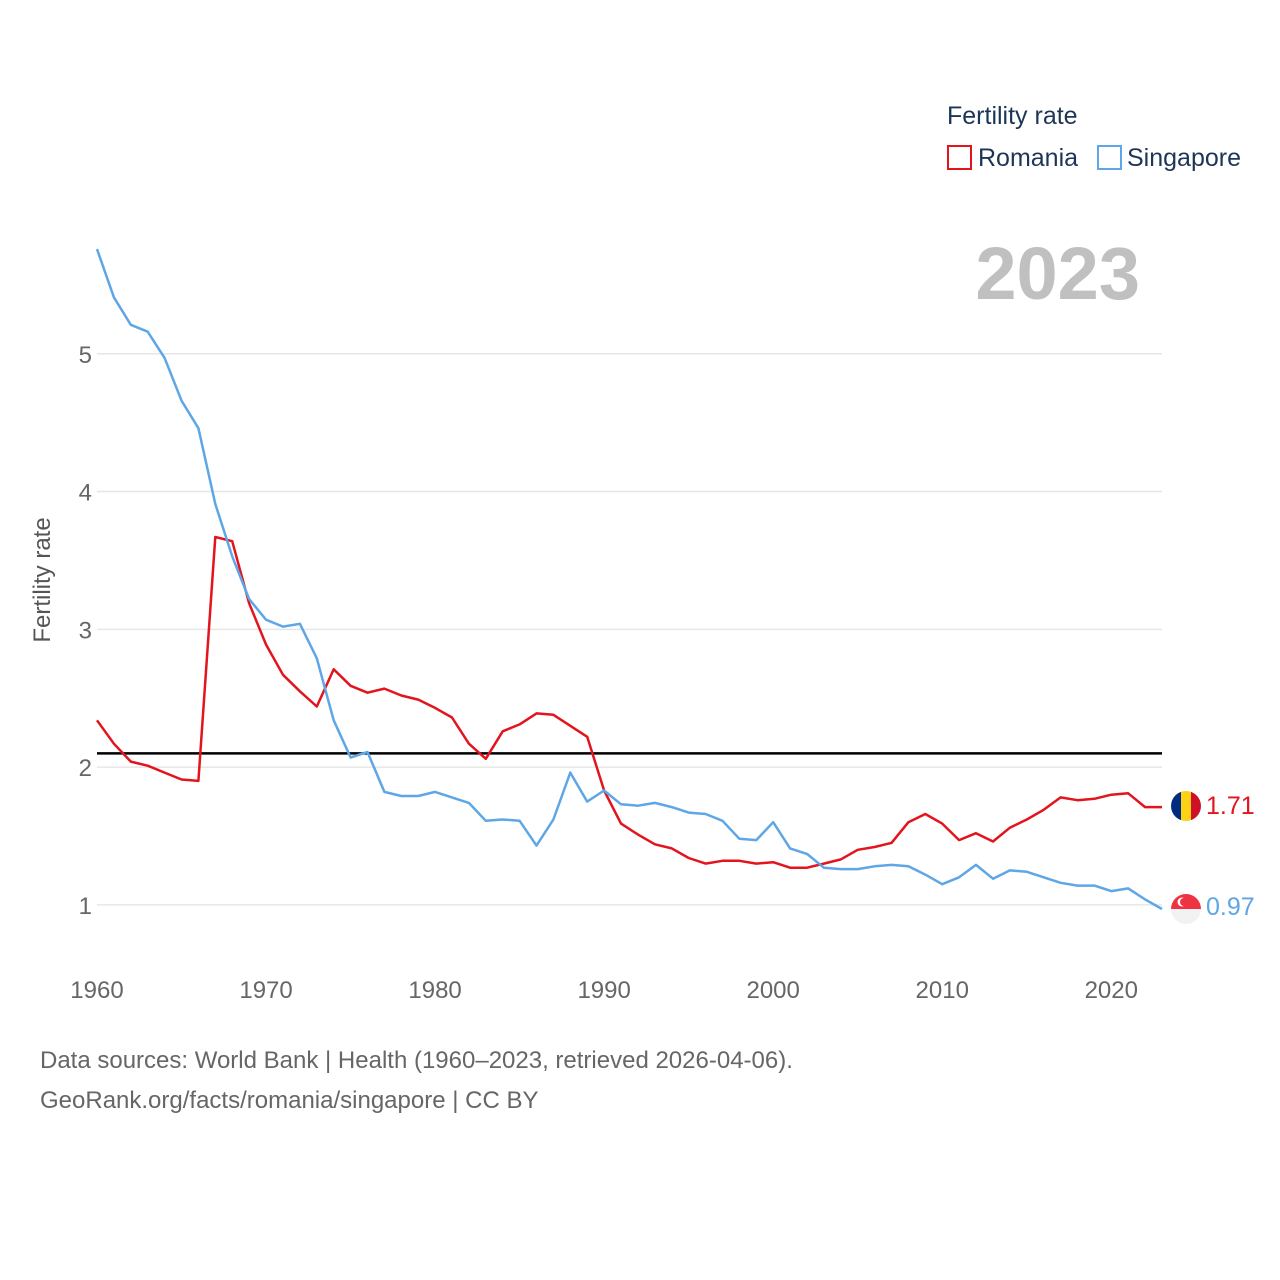  What do you see at coordinates (85, 493) in the screenshot?
I see `y-tick-4: 4` at bounding box center [85, 493].